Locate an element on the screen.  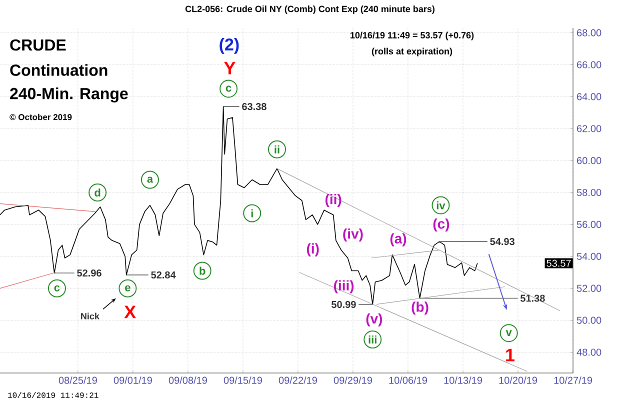
x-tick-label: 09/22/19 is located at coordinates (297, 380).